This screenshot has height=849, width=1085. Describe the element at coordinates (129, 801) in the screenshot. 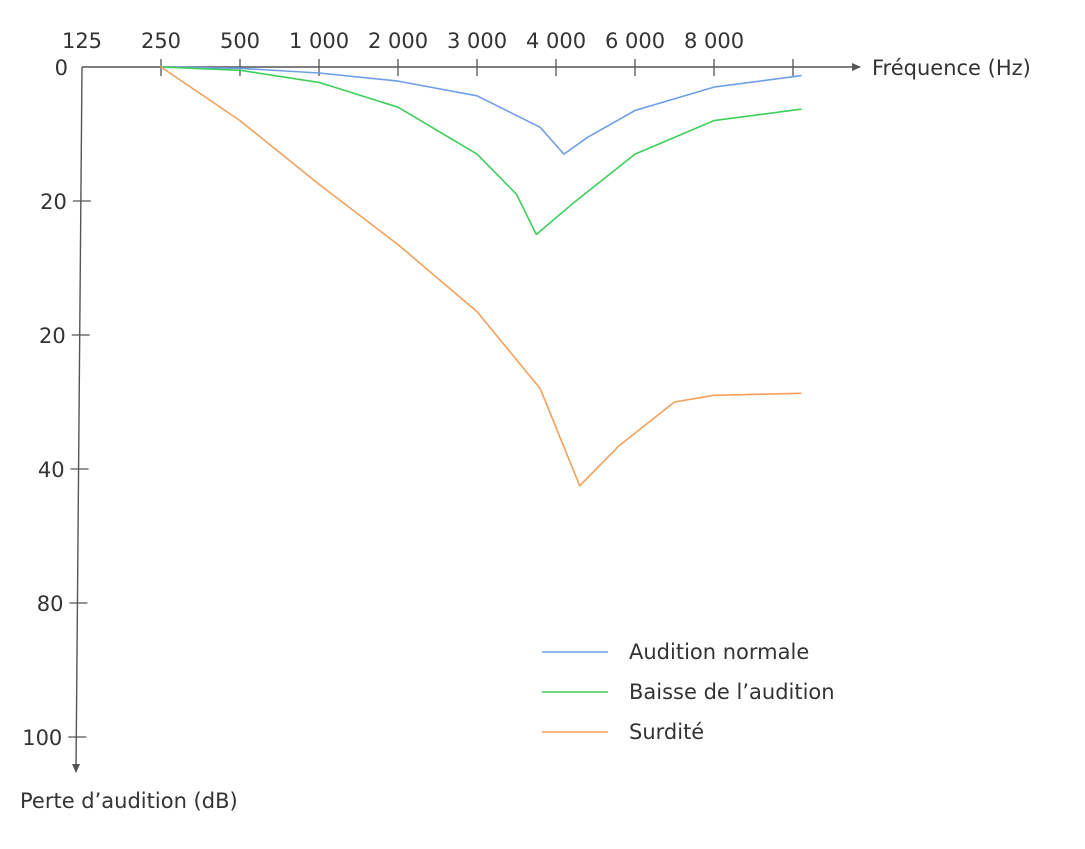

I see `y-axis-title: Perte d’audition (dB)` at that location.